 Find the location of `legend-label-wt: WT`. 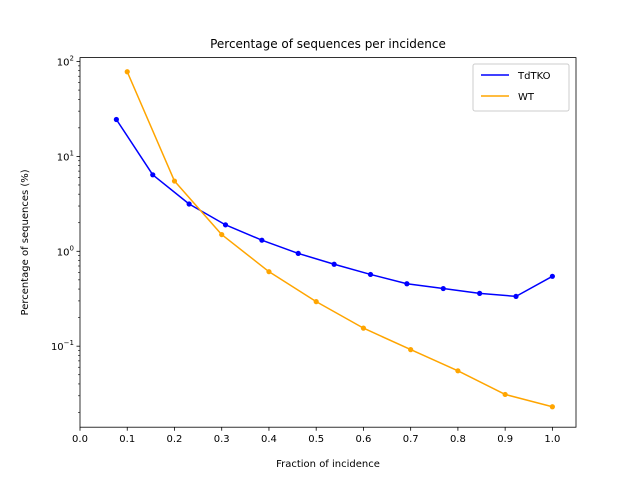

legend-label-wt: WT is located at coordinates (526, 97).